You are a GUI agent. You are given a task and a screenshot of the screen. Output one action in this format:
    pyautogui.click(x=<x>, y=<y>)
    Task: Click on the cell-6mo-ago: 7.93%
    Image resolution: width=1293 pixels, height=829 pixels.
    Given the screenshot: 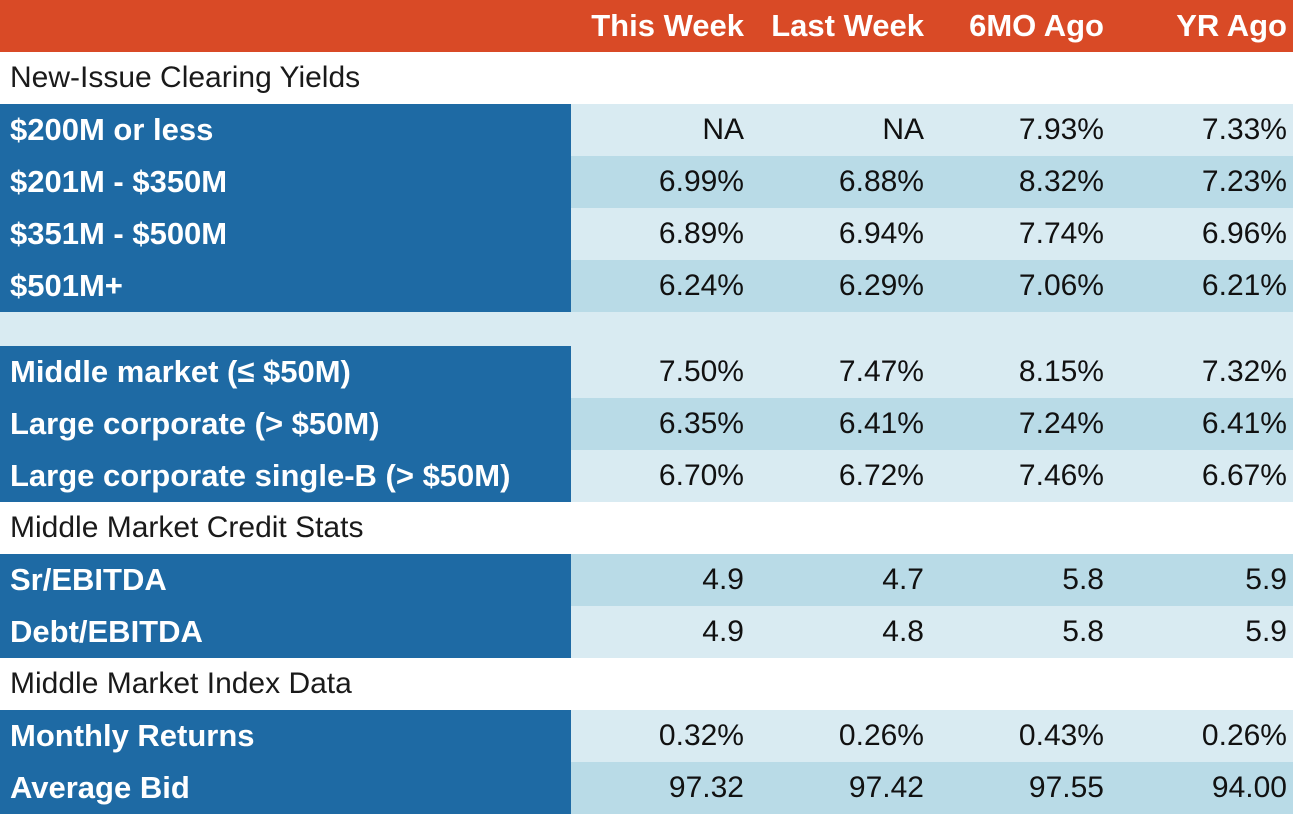 What is the action you would take?
    pyautogui.click(x=1018, y=130)
    